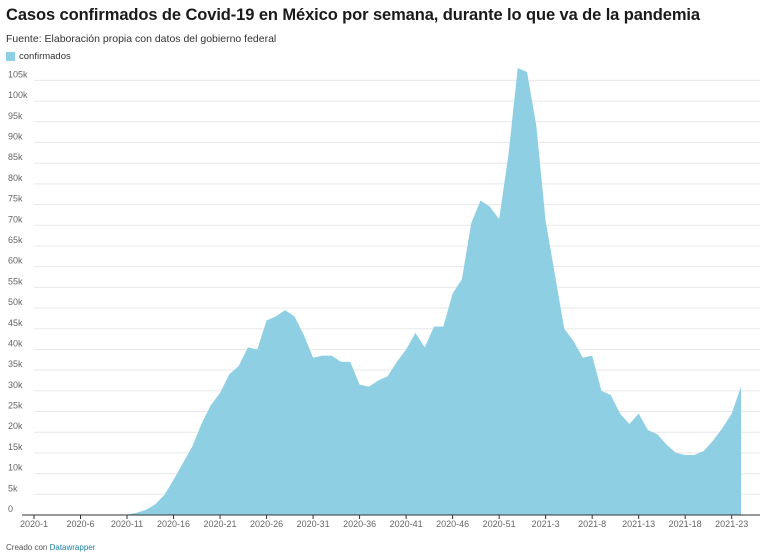 The image size is (768, 559). What do you see at coordinates (406, 524) in the screenshot?
I see `x-tick-label: 2020-41` at bounding box center [406, 524].